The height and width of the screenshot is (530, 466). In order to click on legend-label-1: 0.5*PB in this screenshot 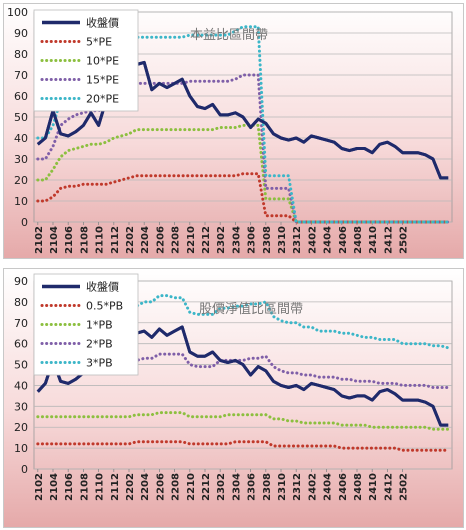, I will do `click(104, 306)`.